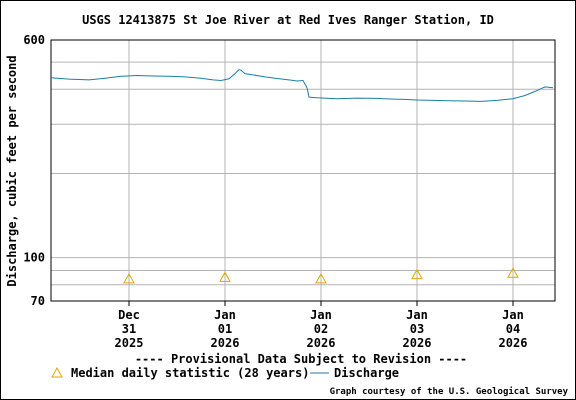 The width and height of the screenshot is (576, 400). What do you see at coordinates (57, 372) in the screenshot?
I see `legend-median-marker` at bounding box center [57, 372].